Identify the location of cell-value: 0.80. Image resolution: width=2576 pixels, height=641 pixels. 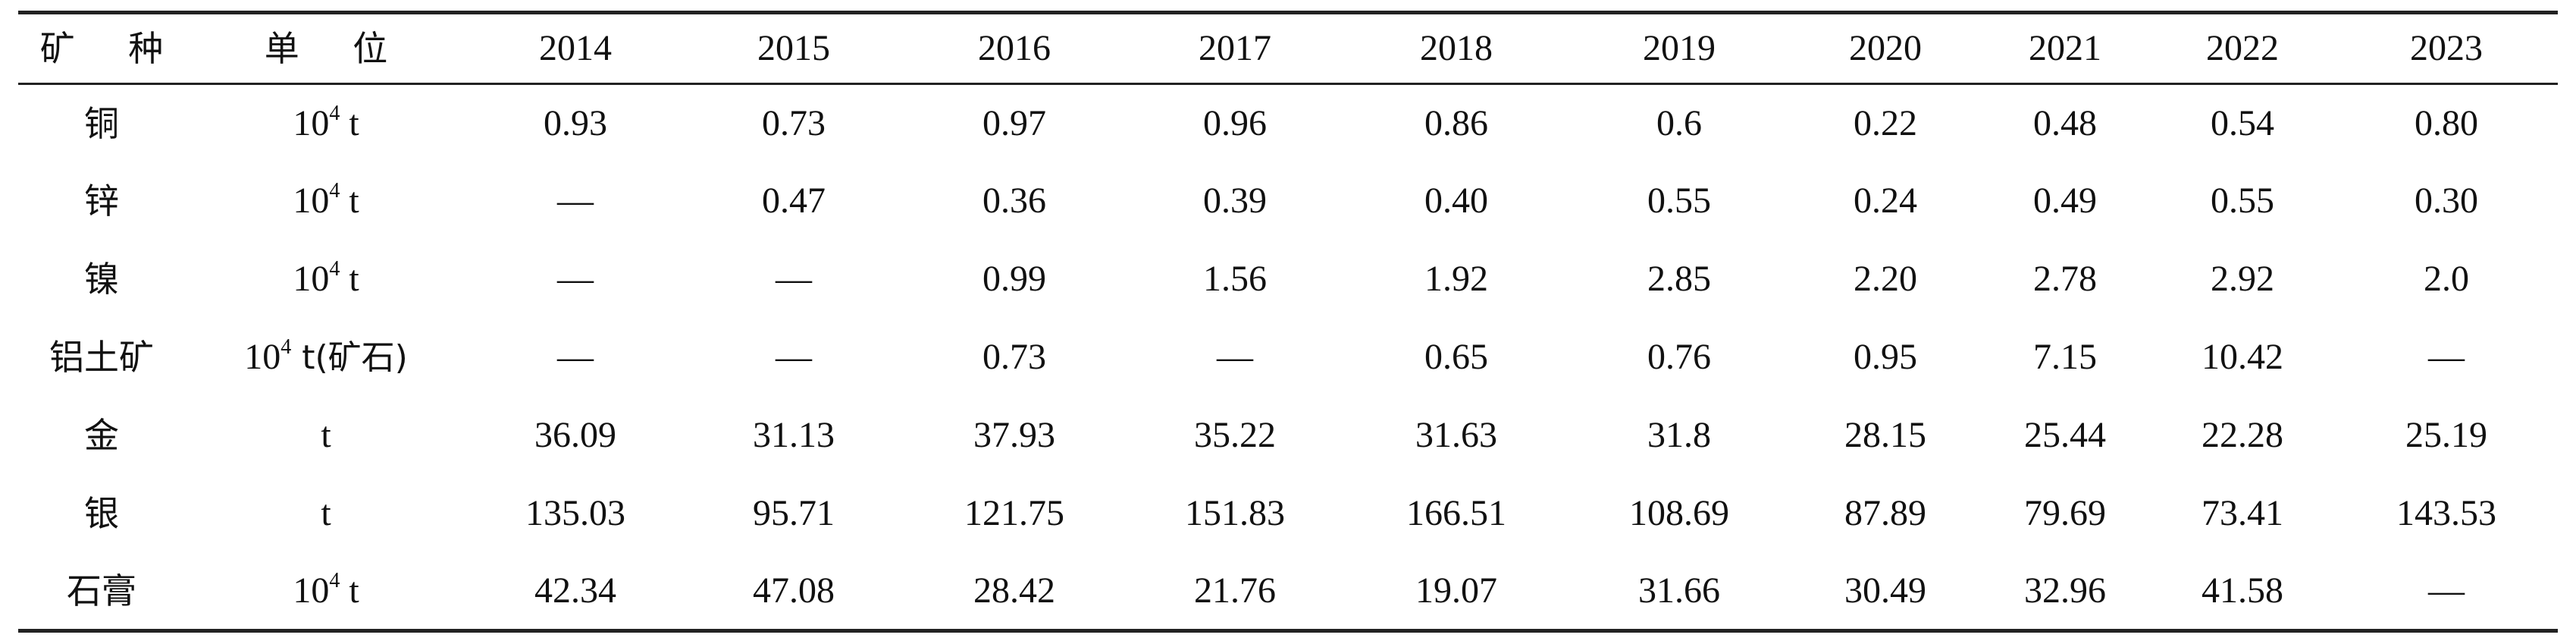
(2446, 123).